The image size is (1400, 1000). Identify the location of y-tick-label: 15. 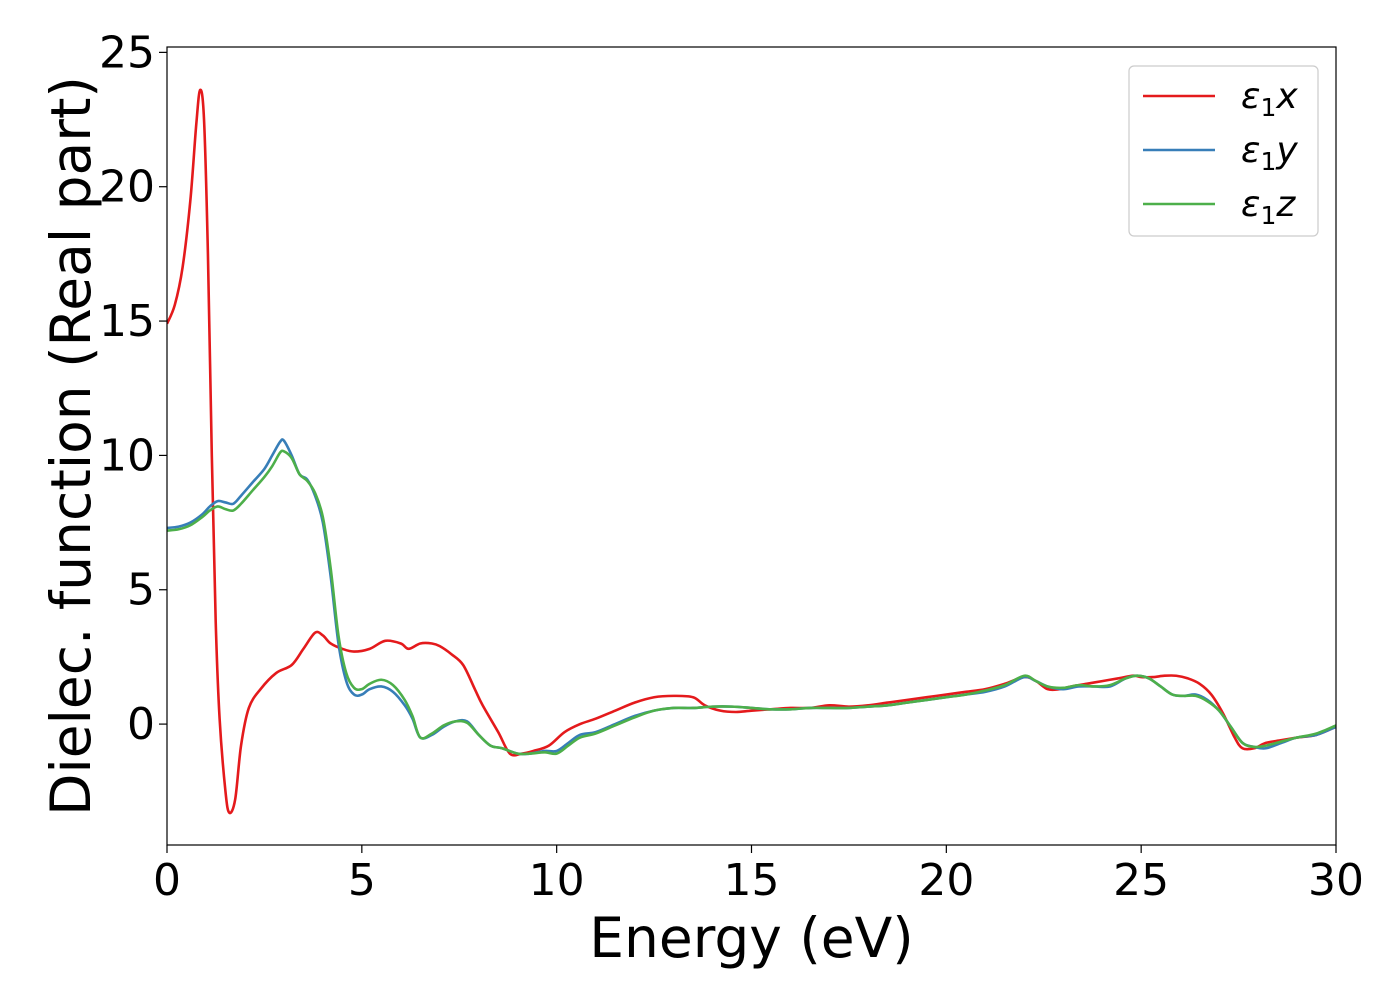
(127, 321).